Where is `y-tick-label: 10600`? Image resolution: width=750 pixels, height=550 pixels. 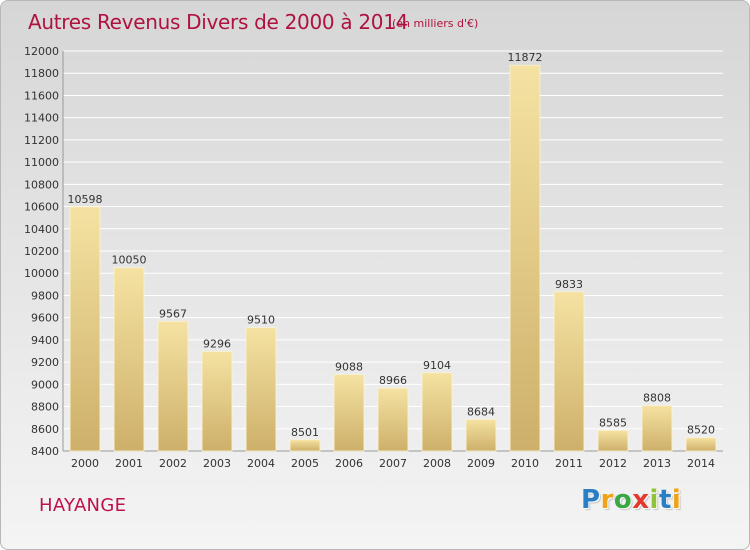
y-tick-label: 10600 is located at coordinates (41, 207).